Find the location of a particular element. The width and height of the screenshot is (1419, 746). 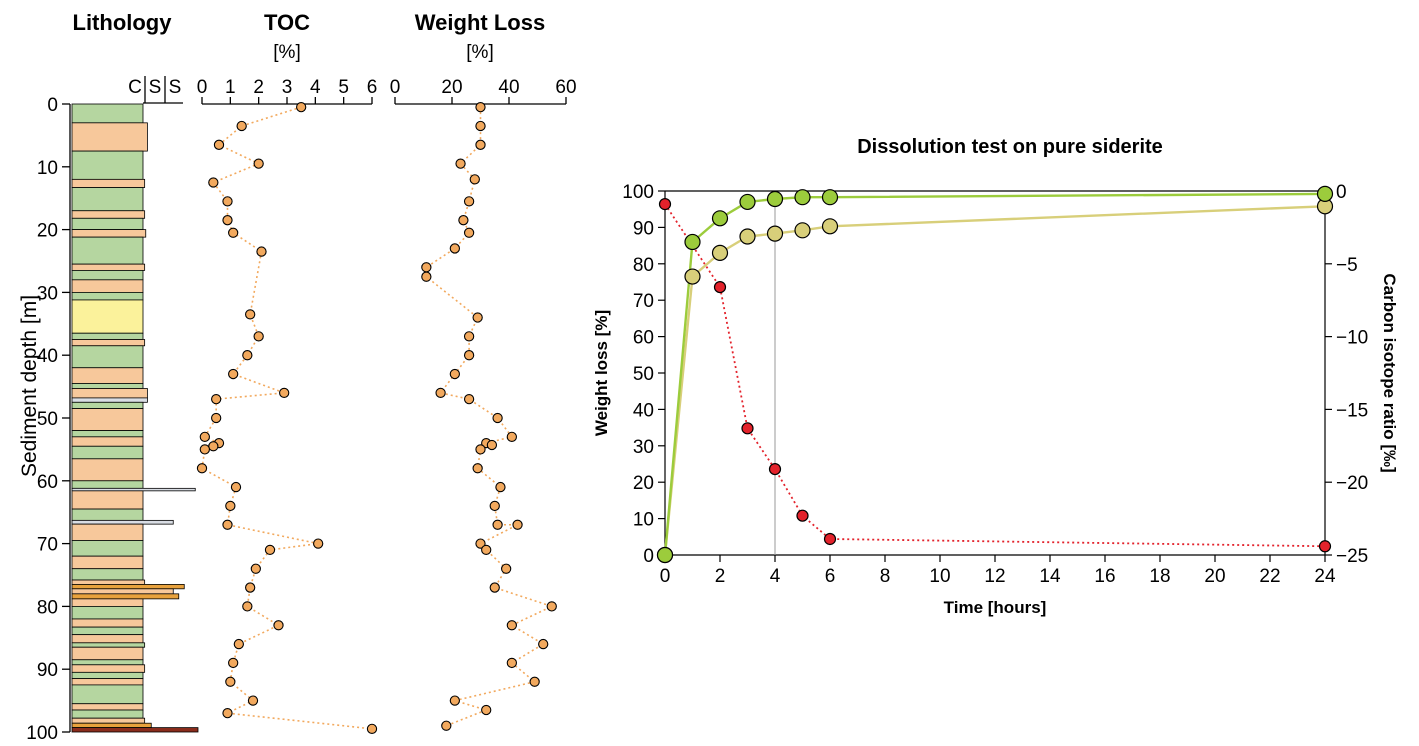

dissolution-y2-tick-label--10: −10 is located at coordinates (1352, 338).